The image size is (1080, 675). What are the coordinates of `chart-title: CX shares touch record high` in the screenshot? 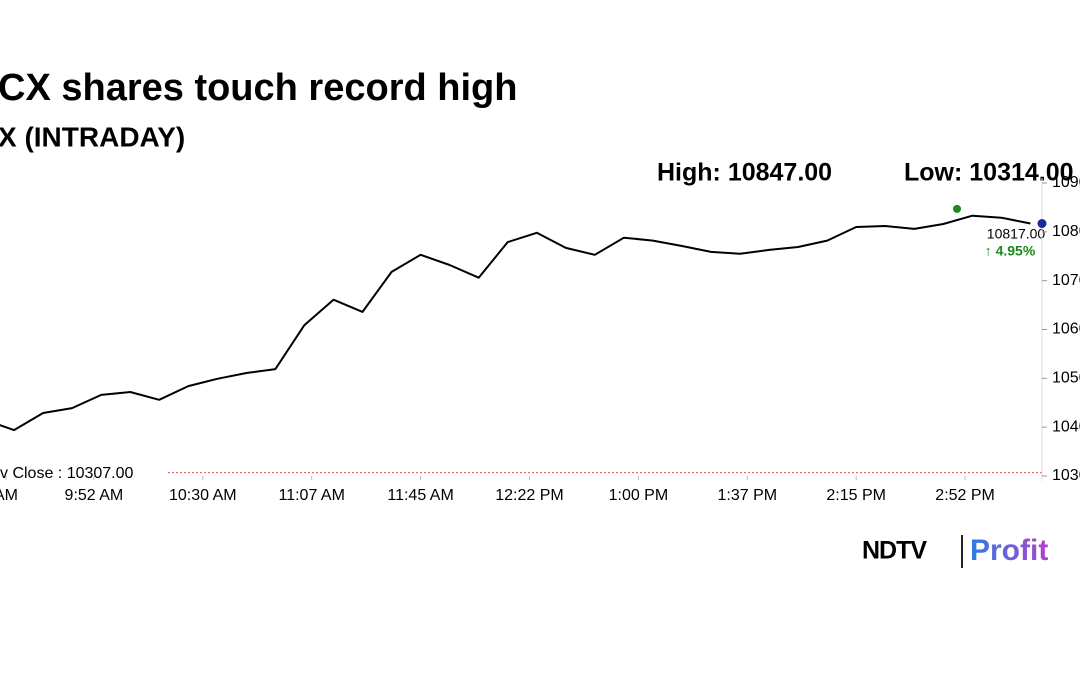 It's located at (258, 88).